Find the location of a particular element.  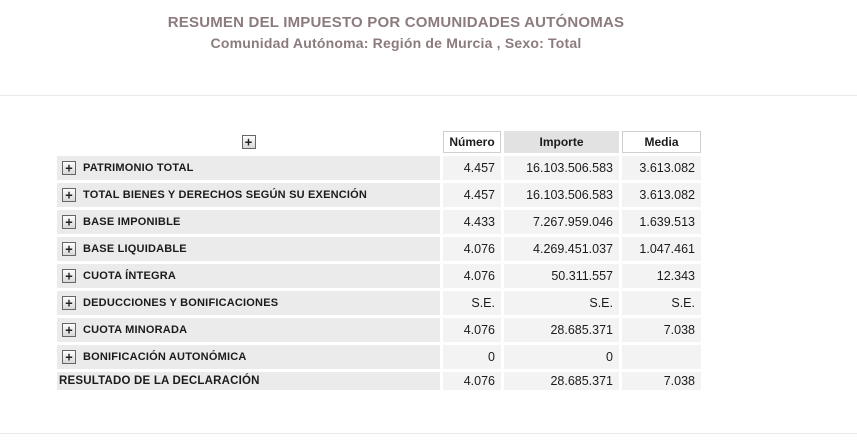

row-label: BONIFICACIÓN AUTONÓMICA is located at coordinates (165, 356).